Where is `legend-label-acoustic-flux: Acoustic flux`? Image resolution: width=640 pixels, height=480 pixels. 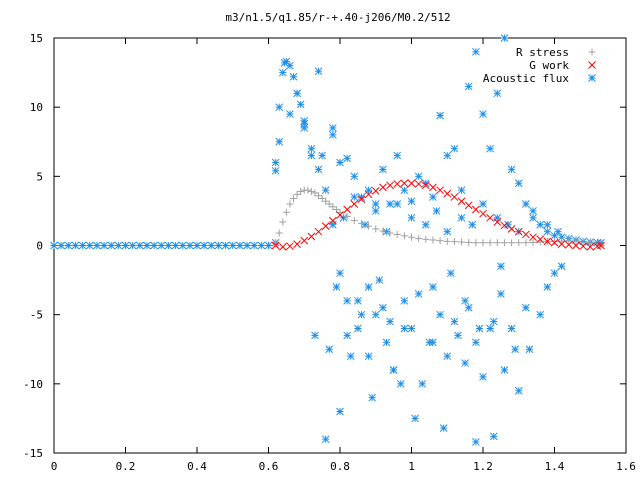
legend-label-acoustic-flux: Acoustic flux is located at coordinates (526, 78).